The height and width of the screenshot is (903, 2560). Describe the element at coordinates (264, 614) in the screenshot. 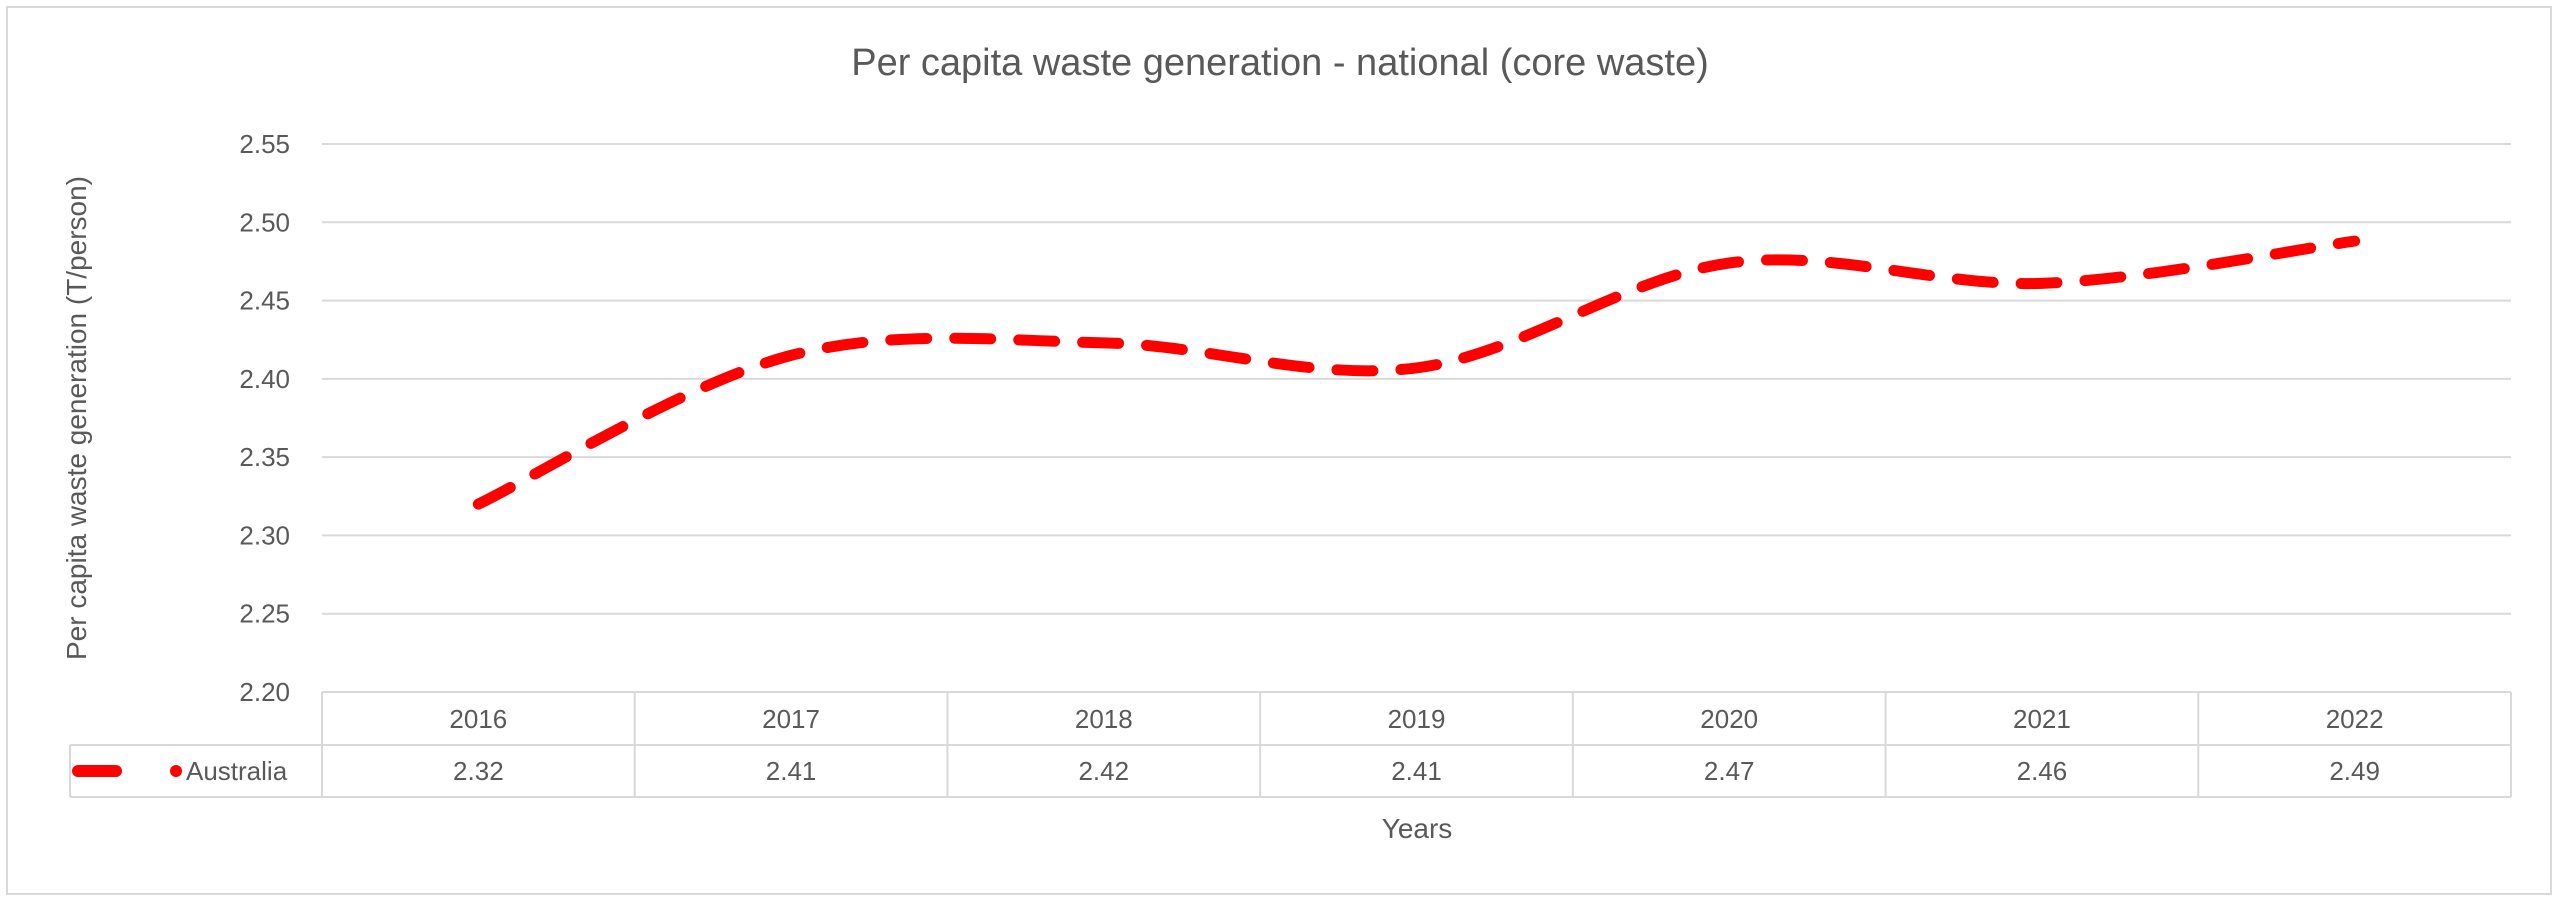

I see `y-tick-label: 2.25` at that location.